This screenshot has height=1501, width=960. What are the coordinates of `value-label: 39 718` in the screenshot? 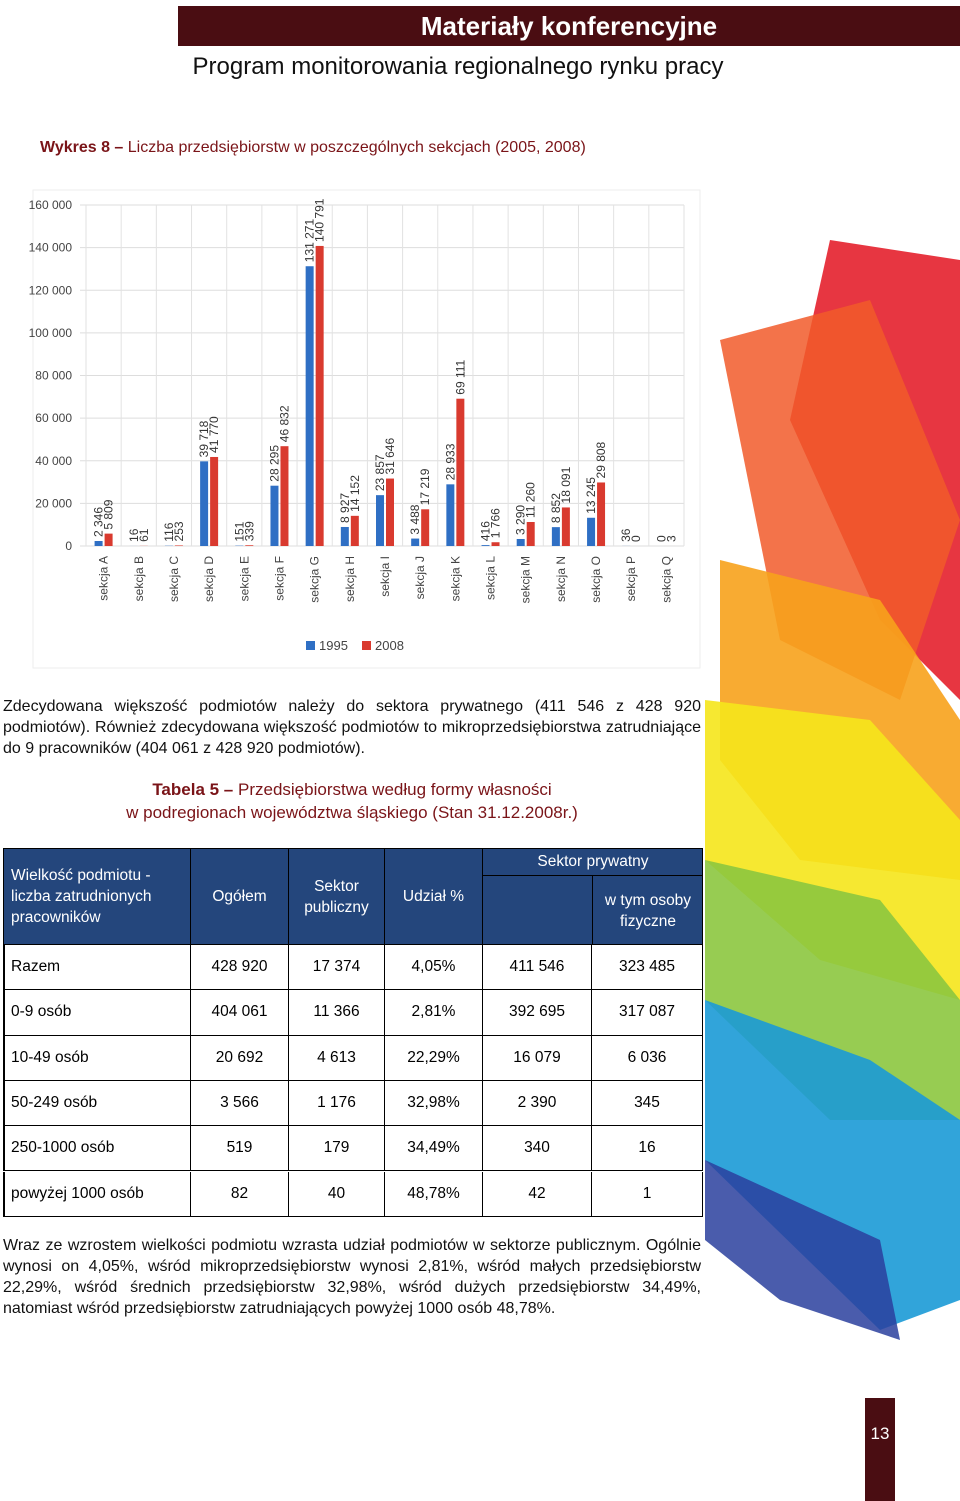 It's located at (204, 438).